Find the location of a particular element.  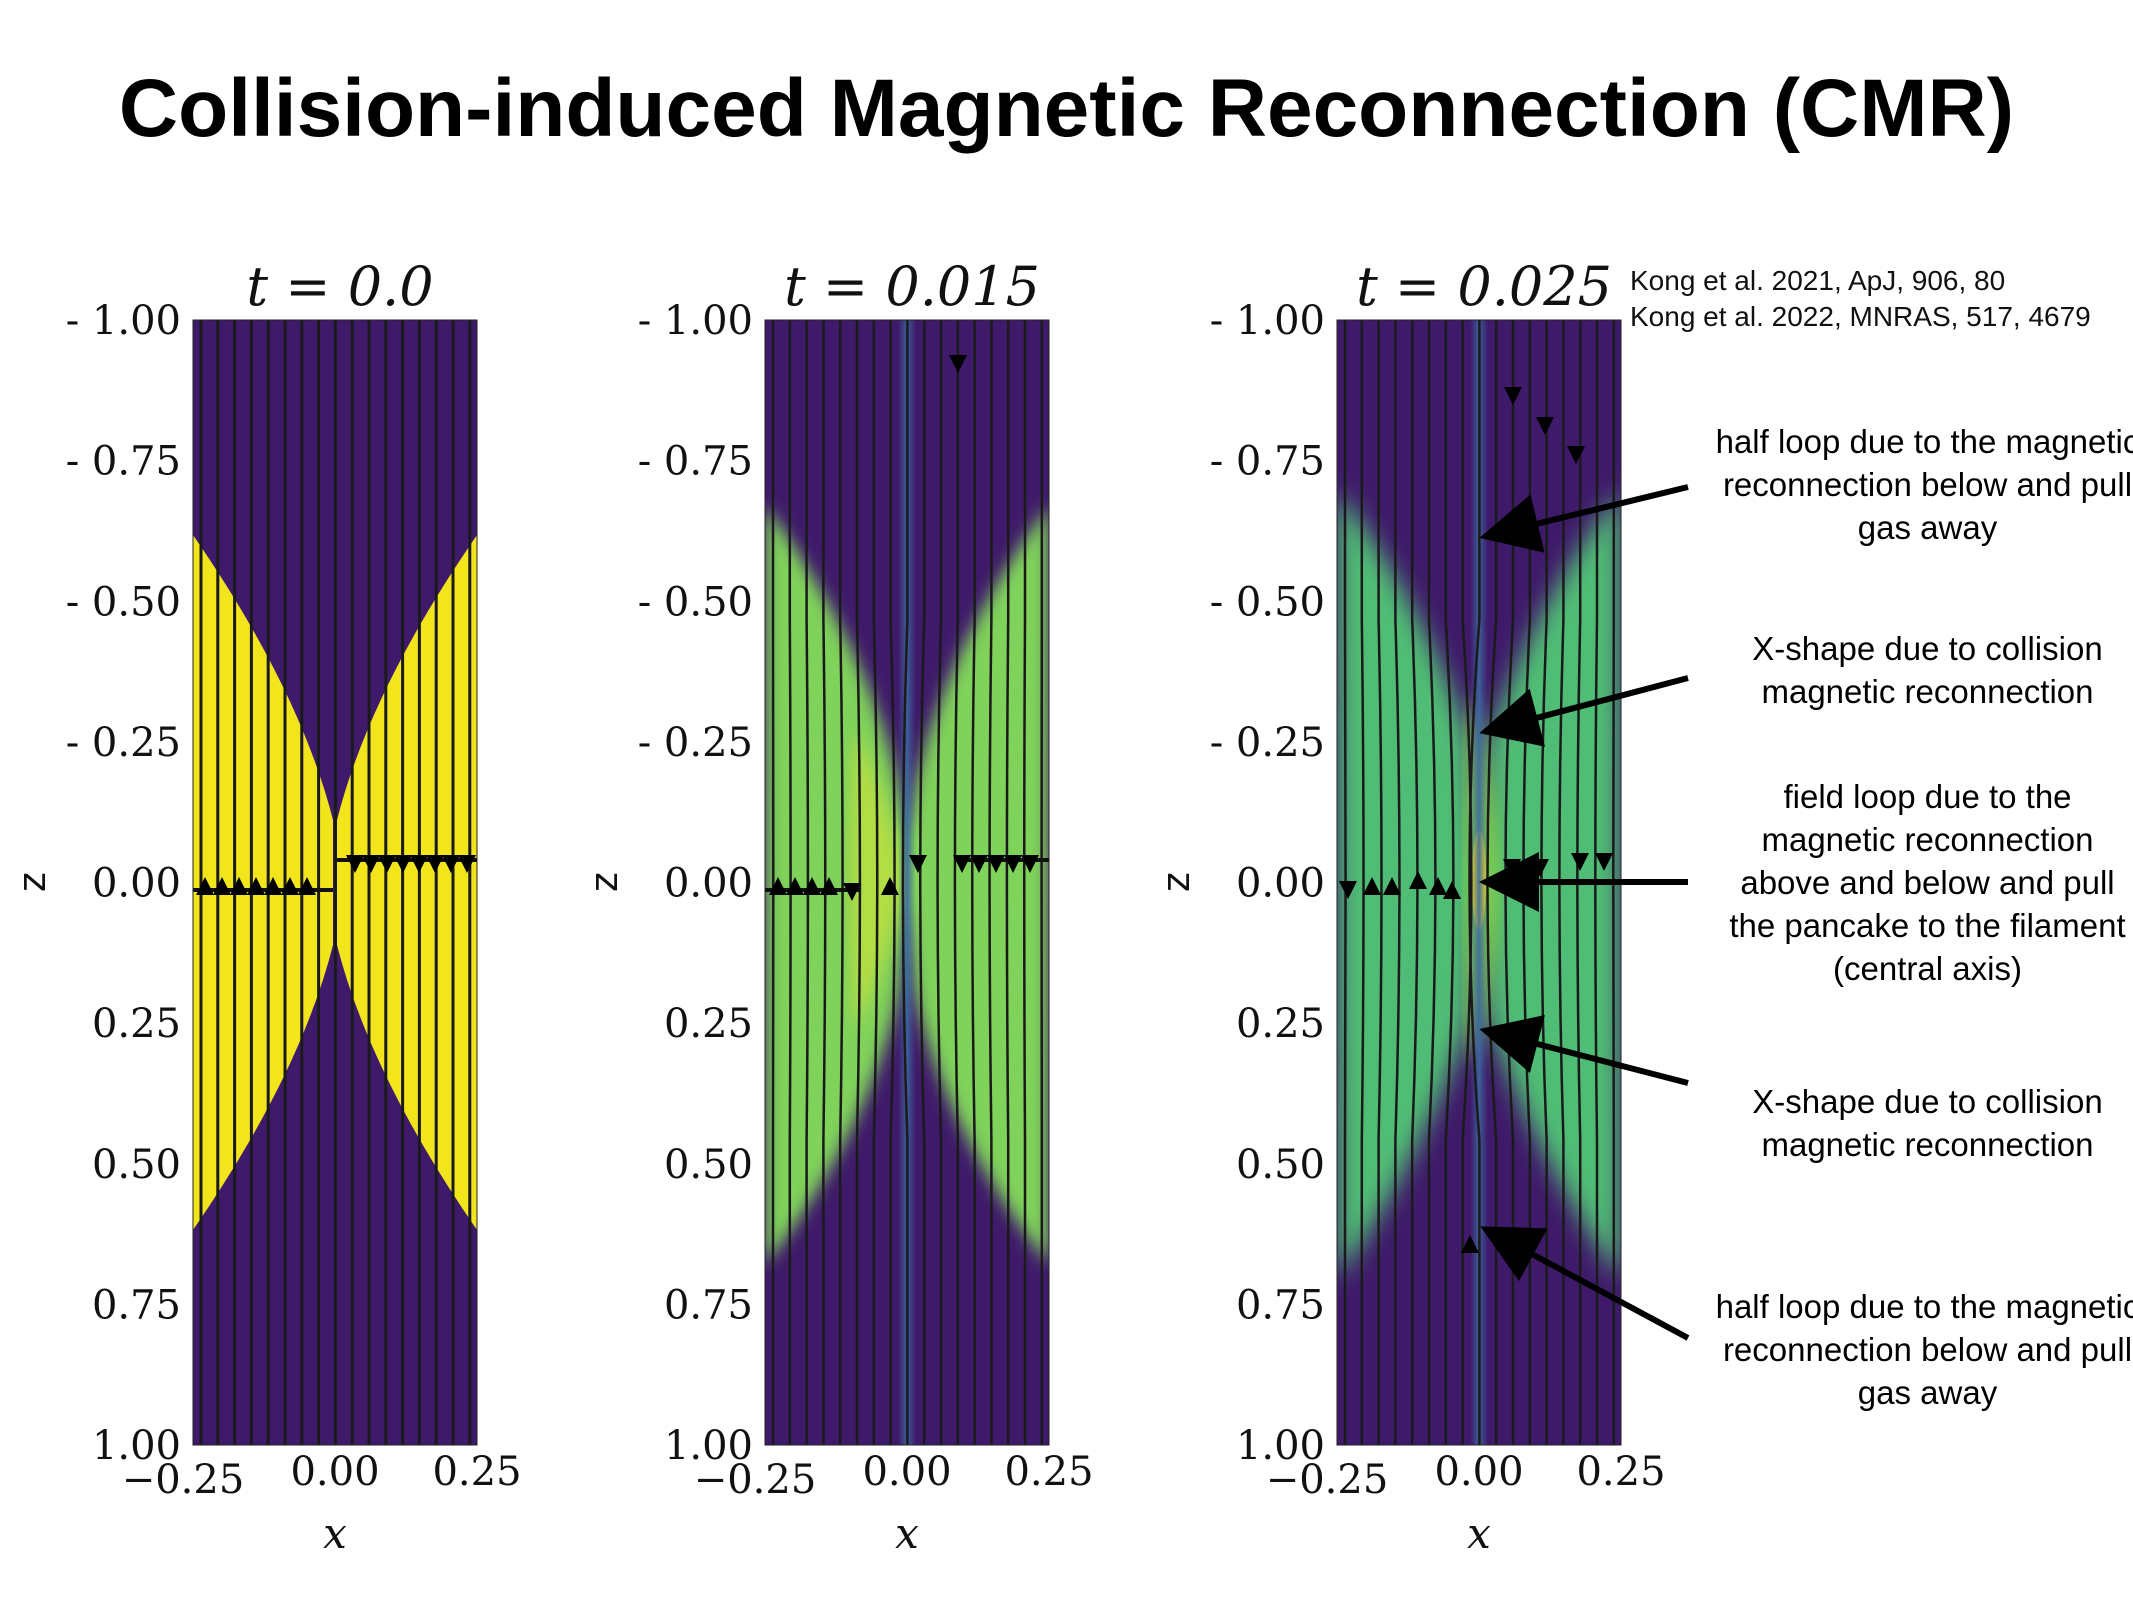

arrow-lower-x-shape is located at coordinates (1584, 1050).